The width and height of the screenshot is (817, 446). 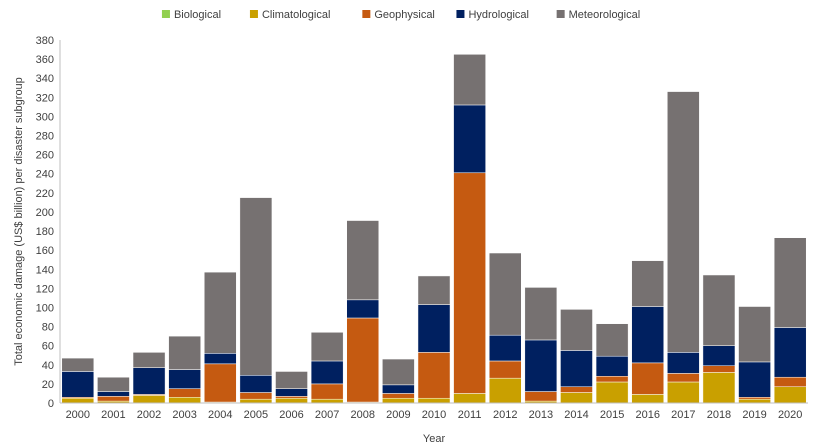 What do you see at coordinates (460, 14) in the screenshot?
I see `legend-swatch-hydrological` at bounding box center [460, 14].